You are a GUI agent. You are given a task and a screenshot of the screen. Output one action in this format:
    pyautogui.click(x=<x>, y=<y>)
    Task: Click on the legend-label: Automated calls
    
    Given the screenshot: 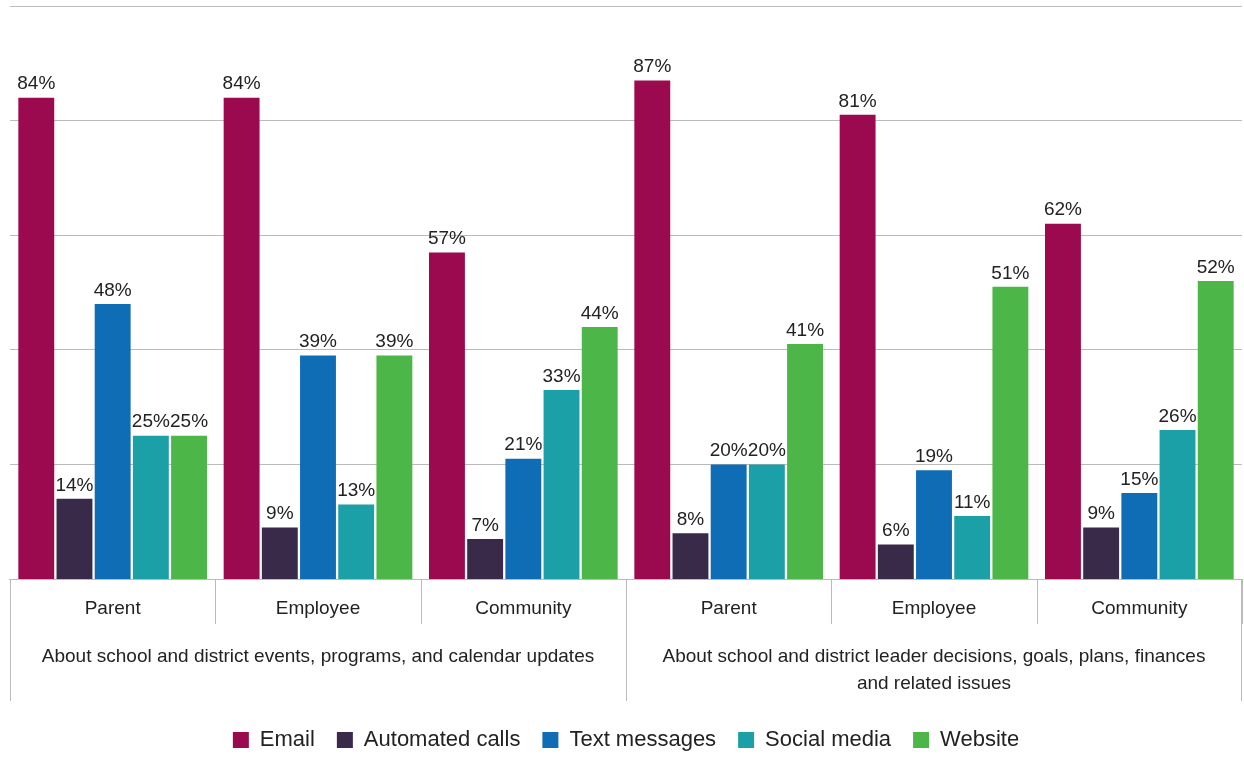 What is the action you would take?
    pyautogui.click(x=442, y=739)
    